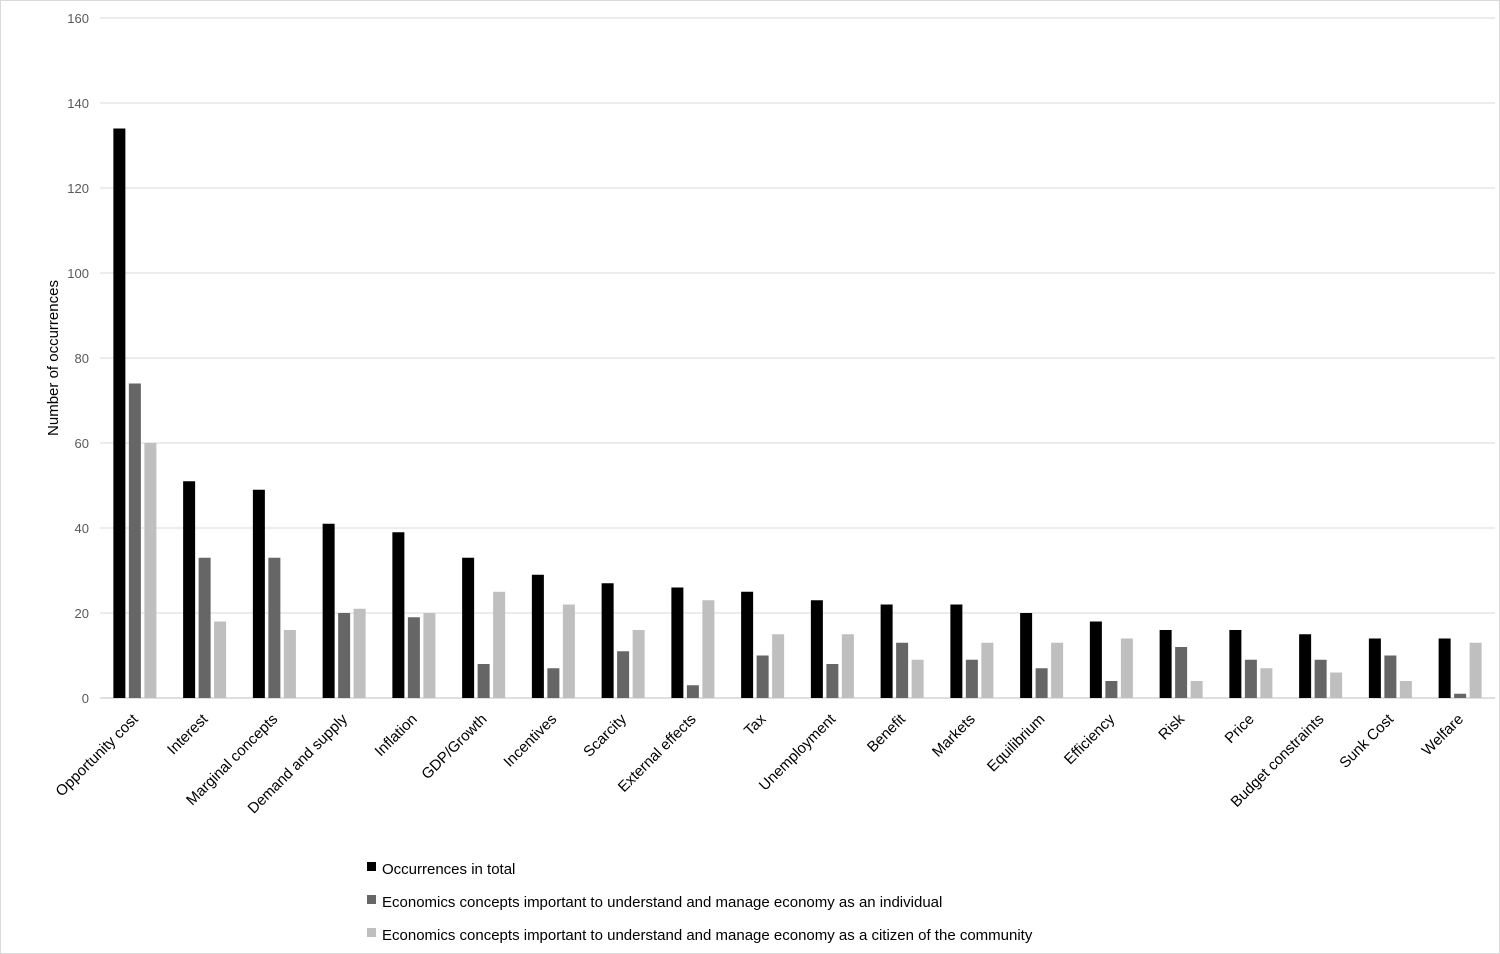 The image size is (1500, 954). I want to click on x-tick-label: Opportunity cost, so click(97, 755).